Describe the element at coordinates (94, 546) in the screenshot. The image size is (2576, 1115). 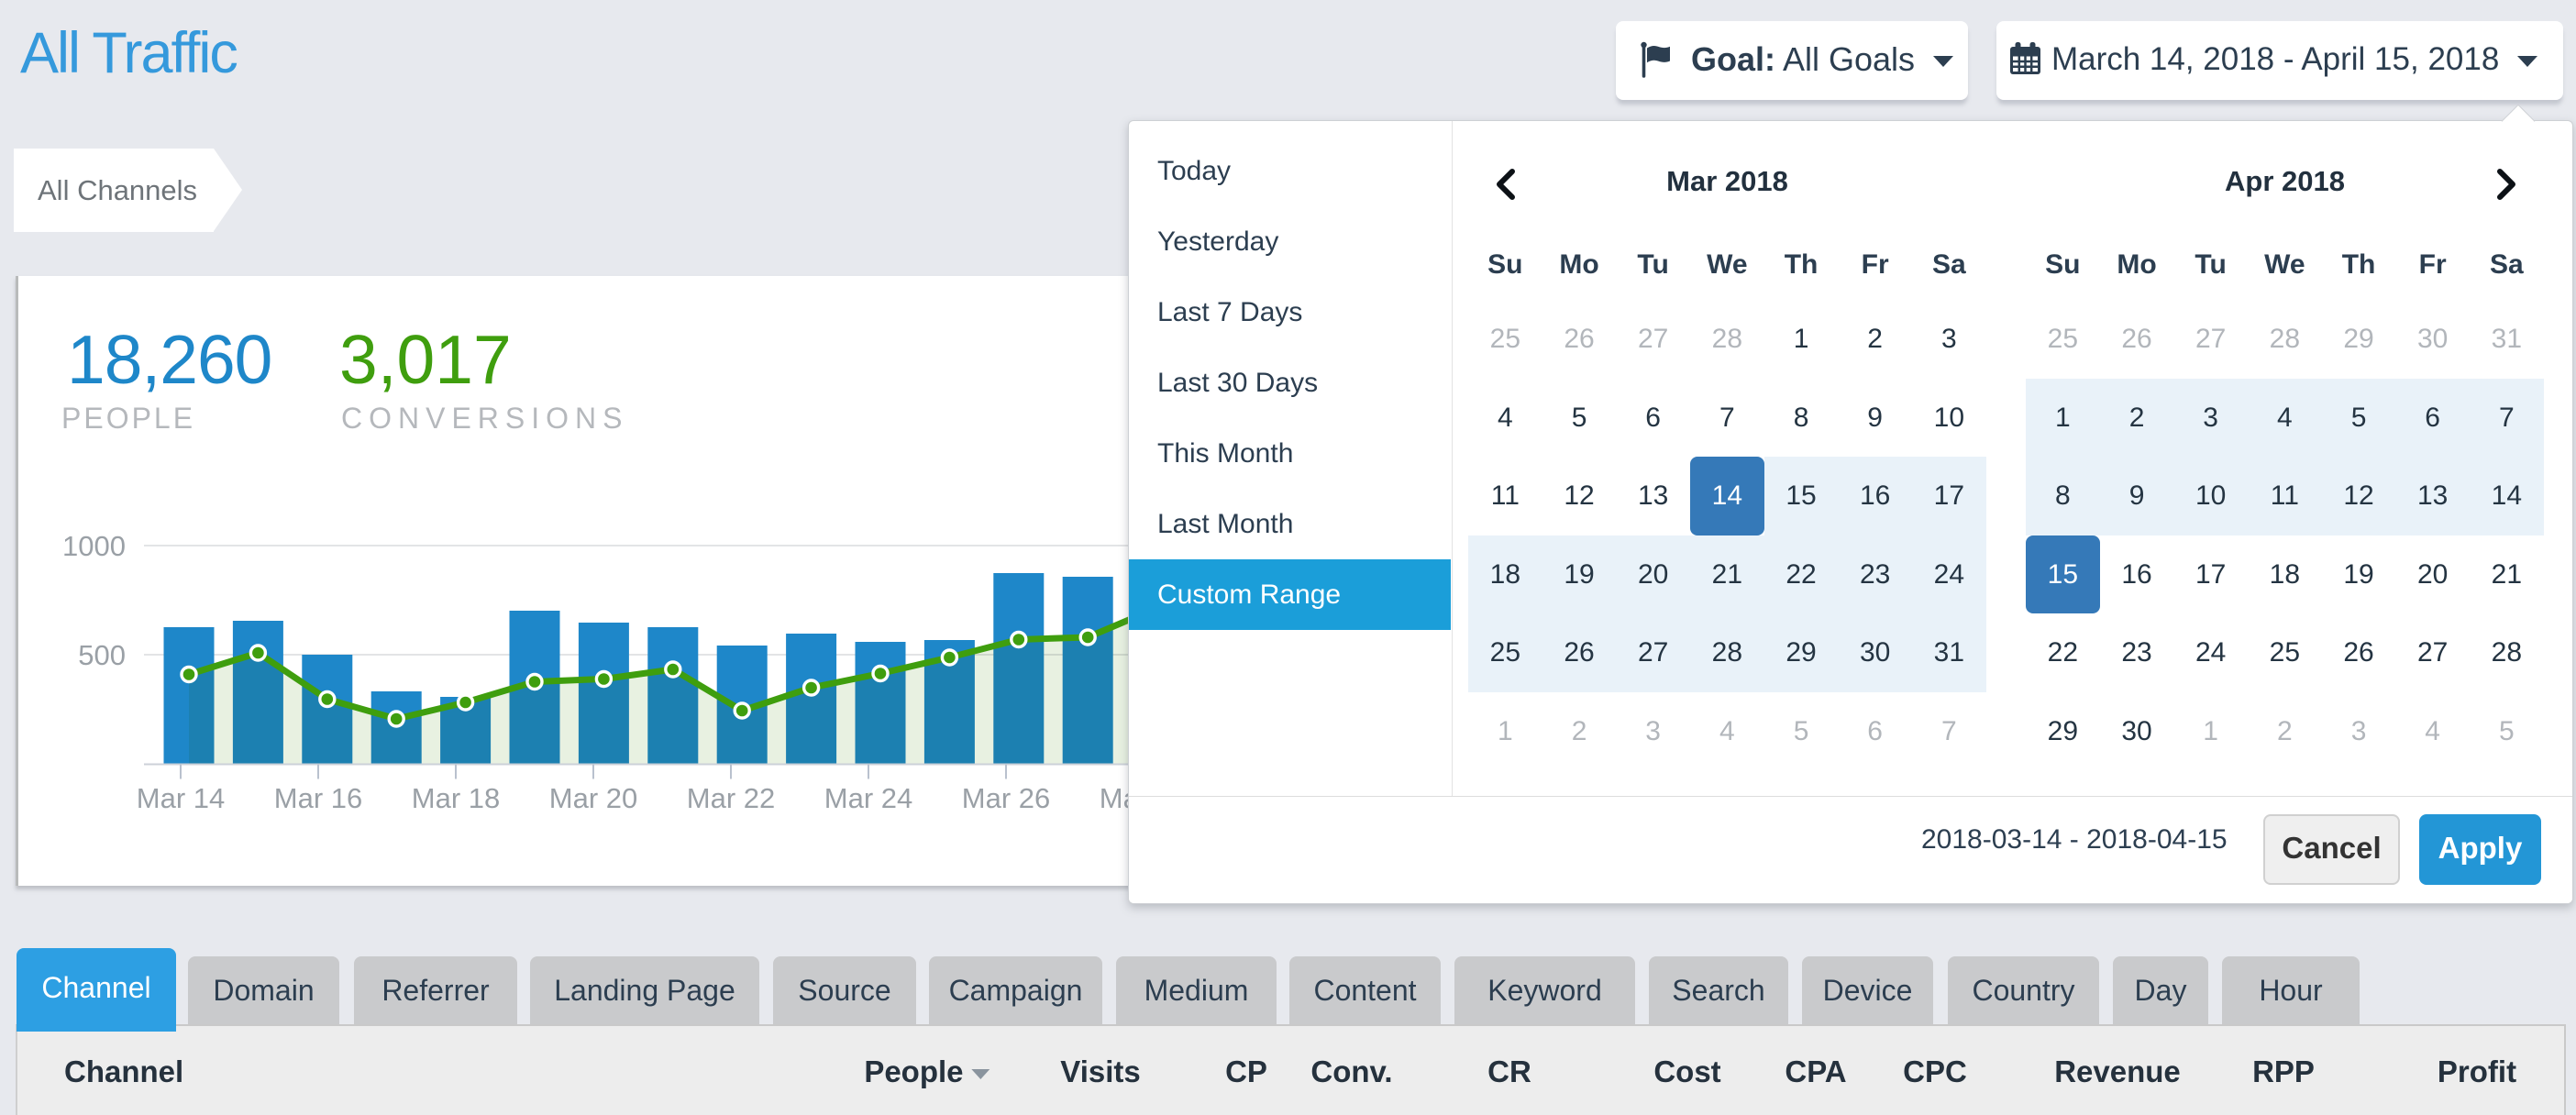
I see `svg-text: 1000` at that location.